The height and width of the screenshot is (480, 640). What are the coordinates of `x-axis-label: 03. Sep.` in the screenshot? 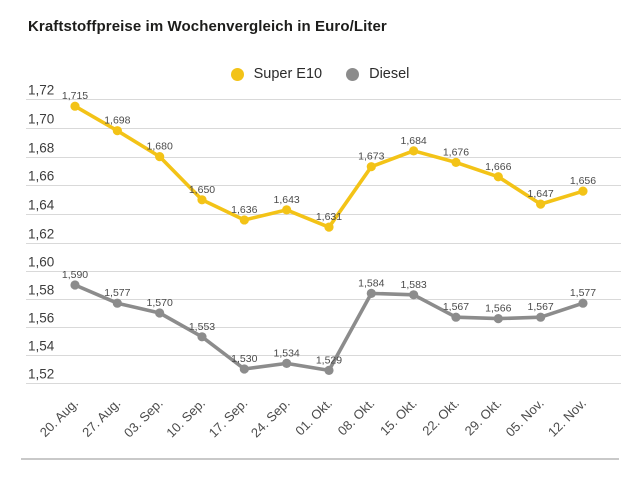 It's located at (143, 418).